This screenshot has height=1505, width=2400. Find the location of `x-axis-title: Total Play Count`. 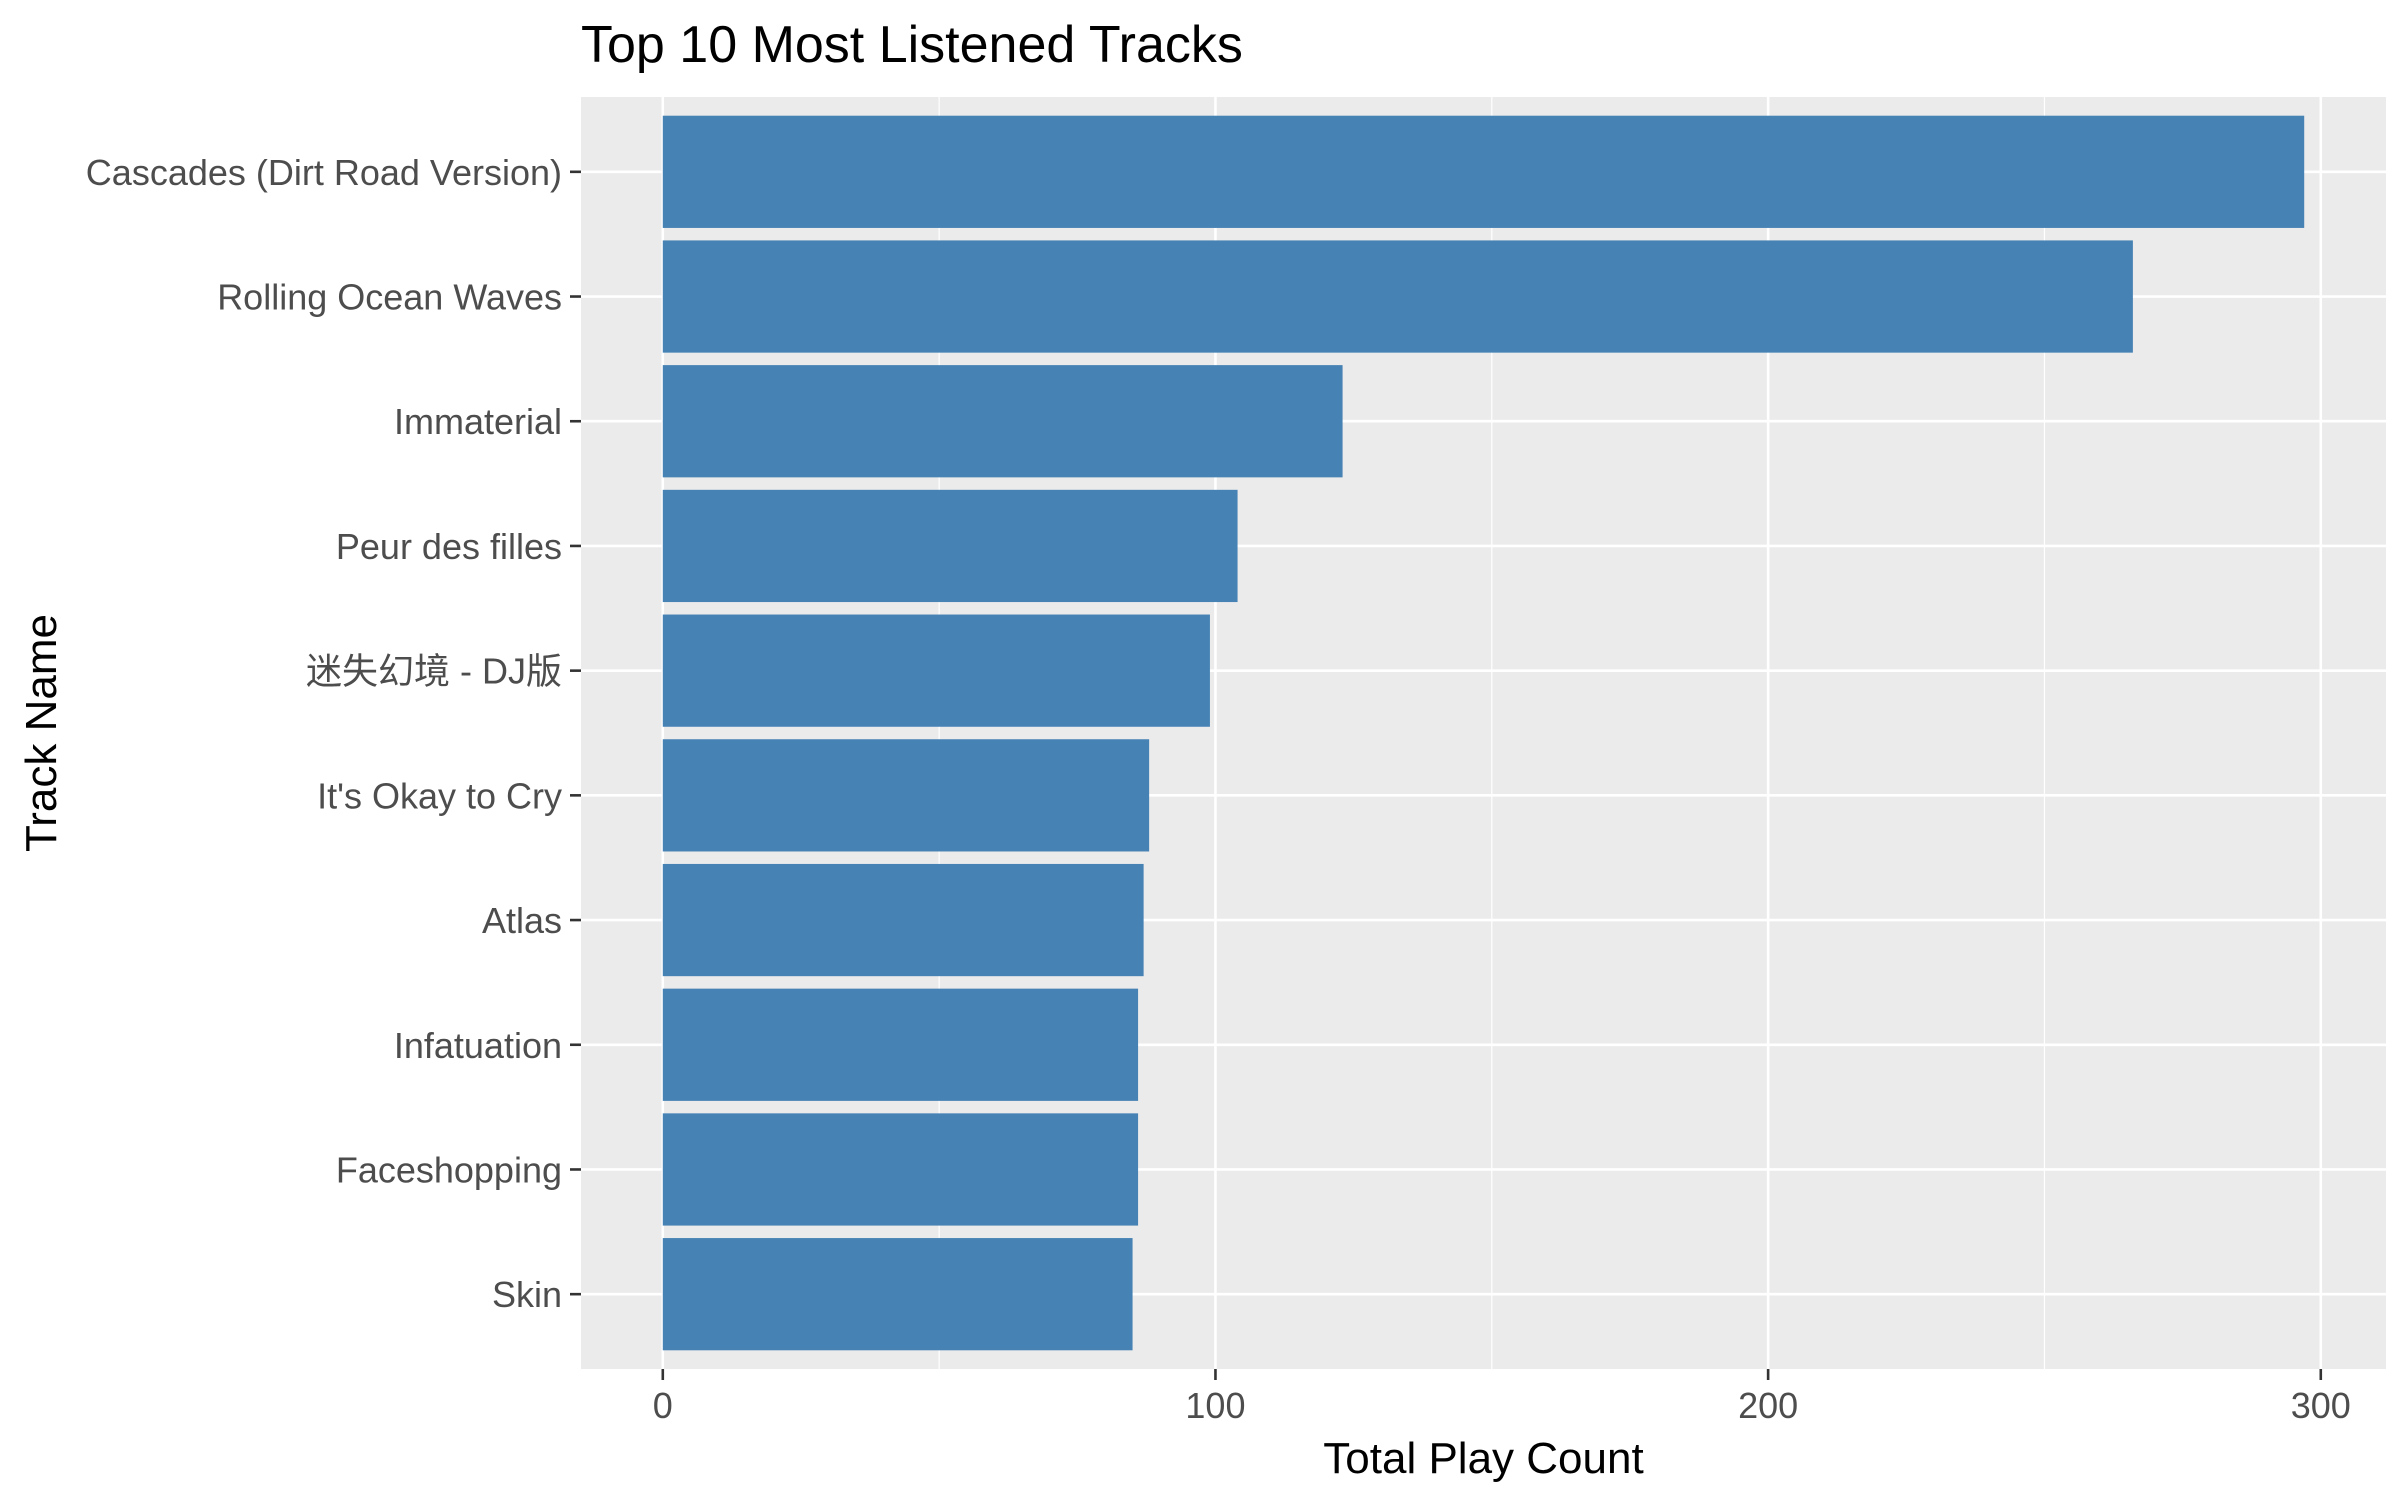

x-axis-title: Total Play Count is located at coordinates (1483, 1458).